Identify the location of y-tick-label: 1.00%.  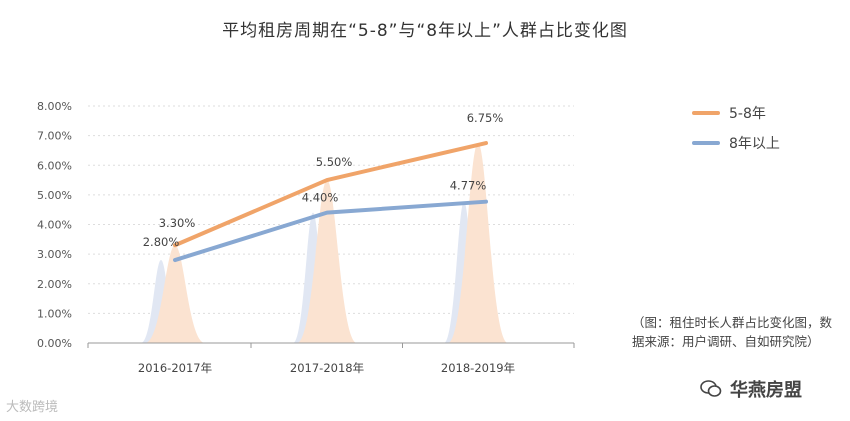
(54, 313).